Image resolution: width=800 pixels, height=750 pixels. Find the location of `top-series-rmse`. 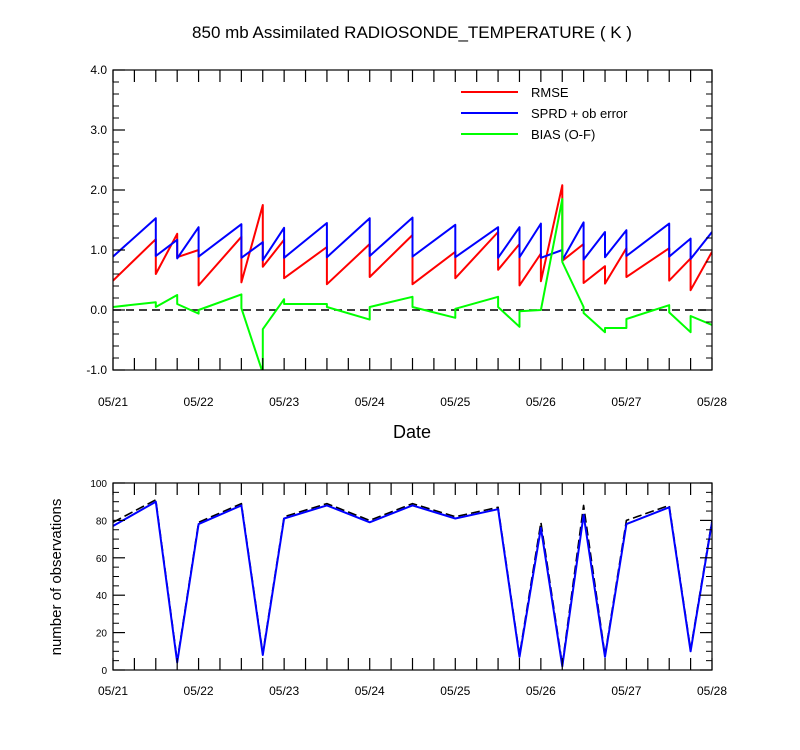

top-series-rmse is located at coordinates (412, 238).